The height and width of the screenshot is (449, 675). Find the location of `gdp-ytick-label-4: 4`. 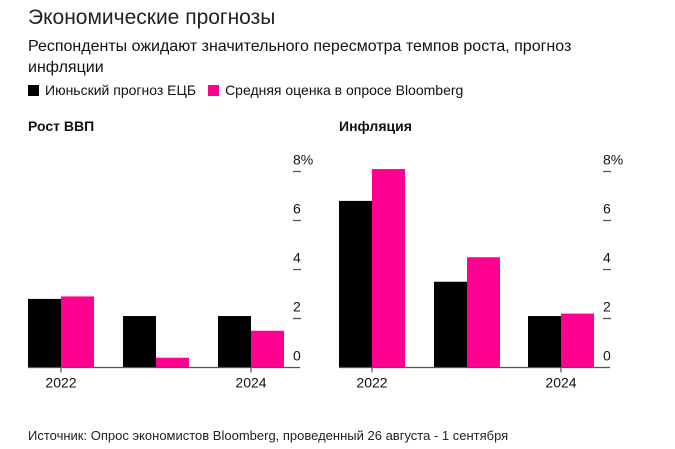

gdp-ytick-label-4: 4 is located at coordinates (297, 258).